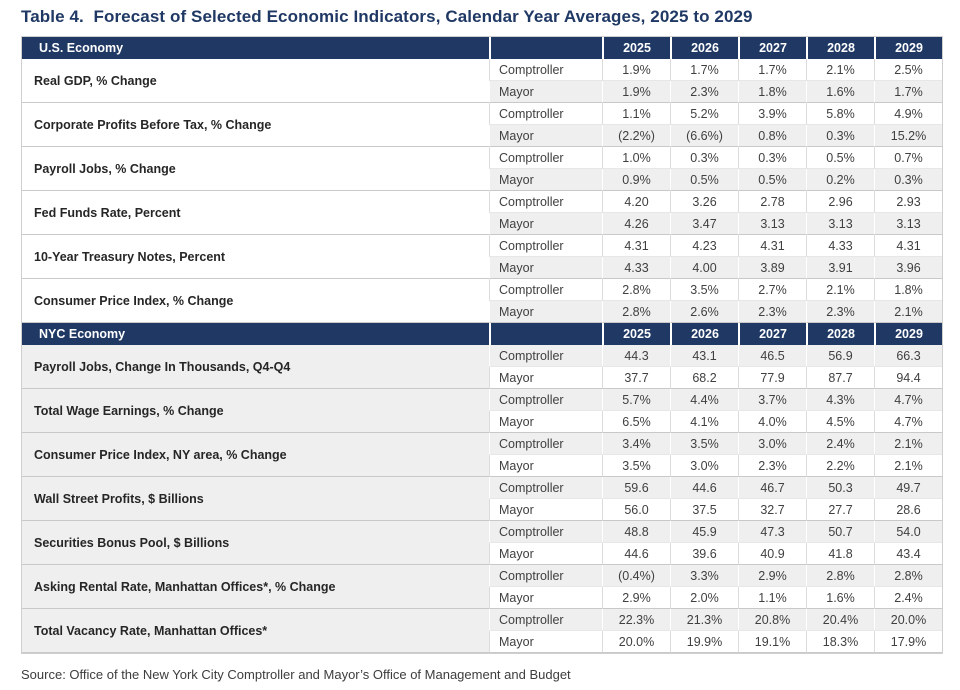 This screenshot has height=690, width=960. I want to click on value-cell: 3.7%, so click(772, 400).